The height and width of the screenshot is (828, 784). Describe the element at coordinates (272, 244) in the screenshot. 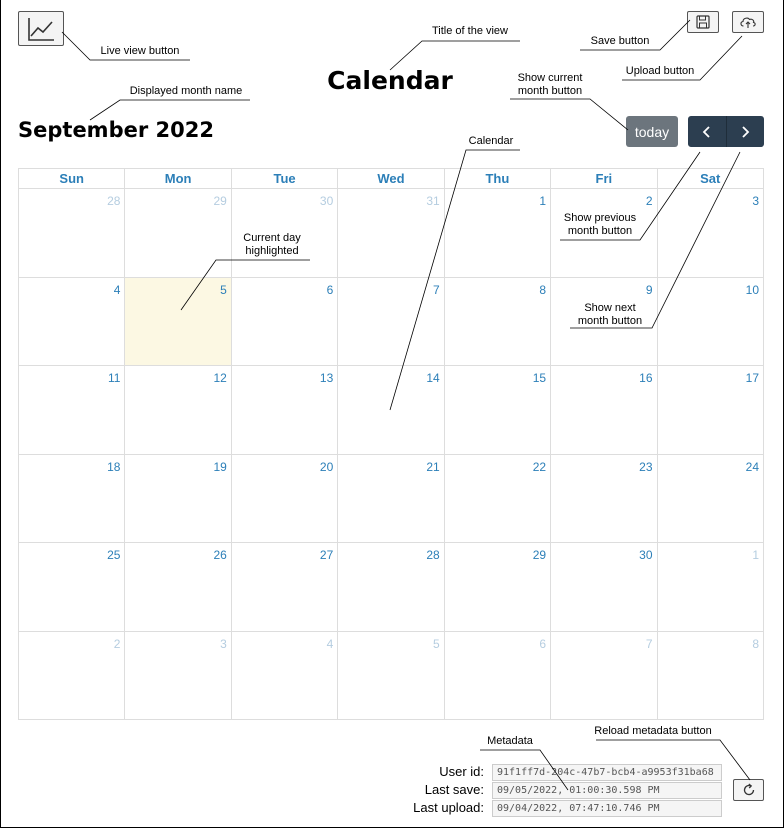

I see `annotation-current-day: Current day highlighted` at that location.